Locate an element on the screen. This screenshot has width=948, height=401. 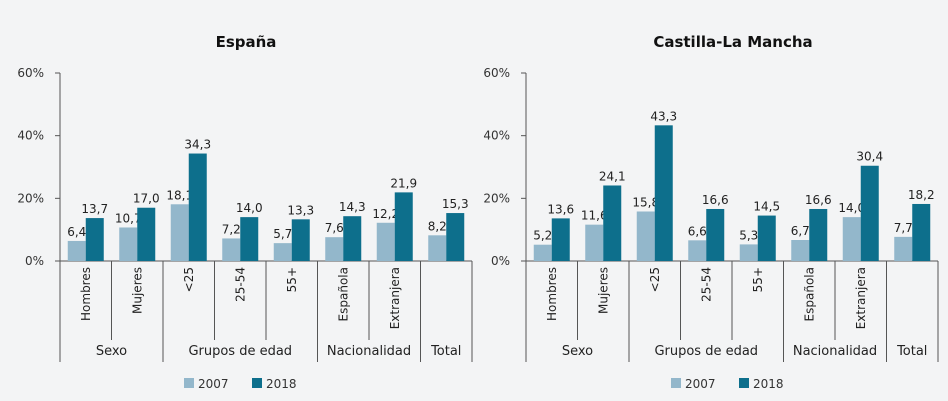
data-label: 12,2 is located at coordinates (385, 214).